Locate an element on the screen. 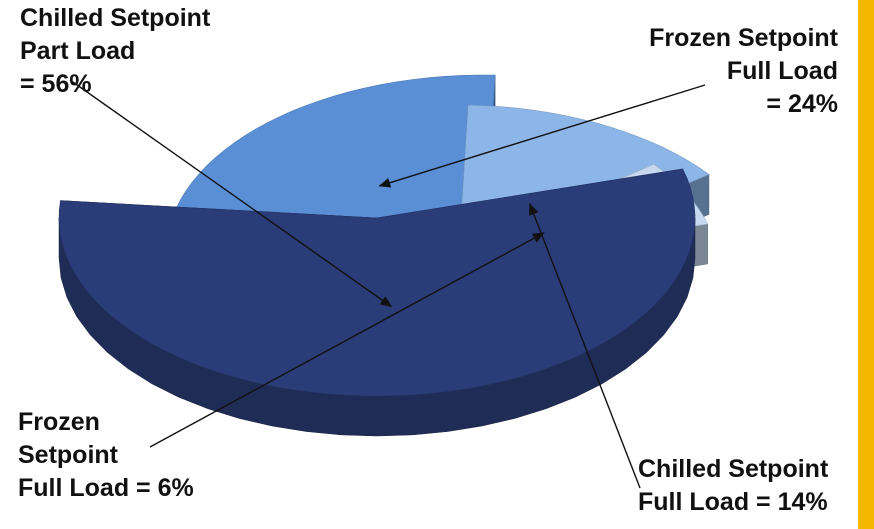  slice-label-chilled-full-load: Chilled Setpoint Full Load = 14% is located at coordinates (733, 485).